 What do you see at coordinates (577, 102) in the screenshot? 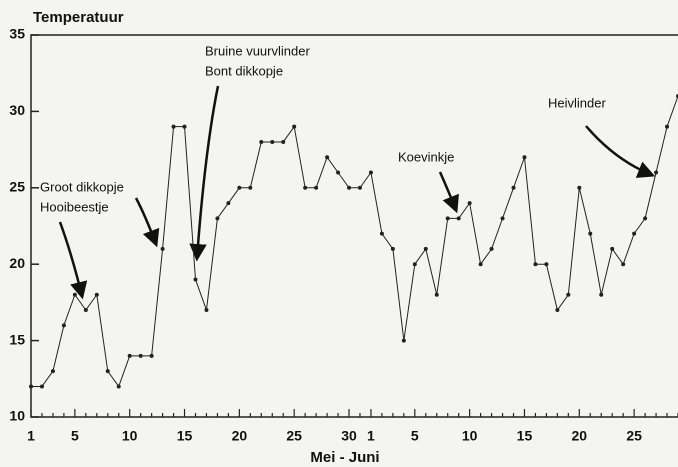
I see `annotation: Heivlinder` at bounding box center [577, 102].